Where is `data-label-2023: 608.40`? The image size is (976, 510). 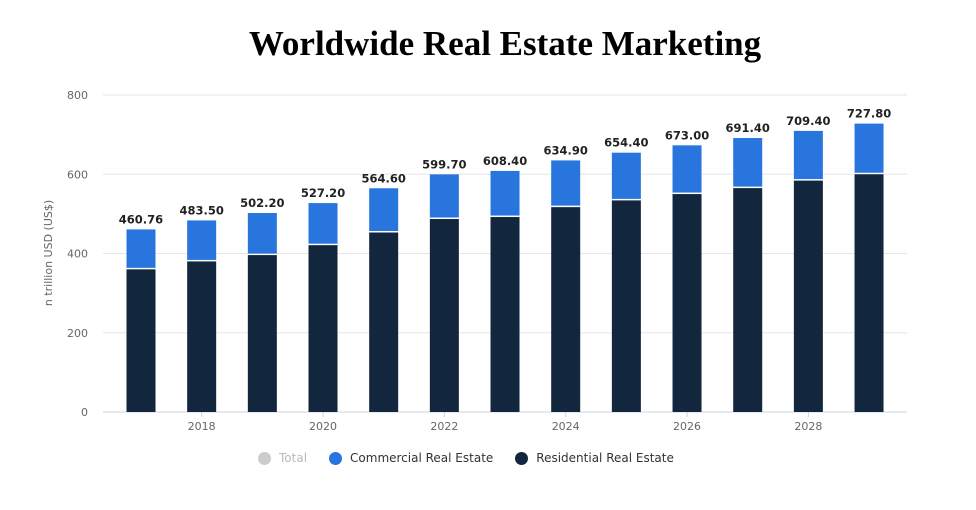 data-label-2023: 608.40 is located at coordinates (505, 161).